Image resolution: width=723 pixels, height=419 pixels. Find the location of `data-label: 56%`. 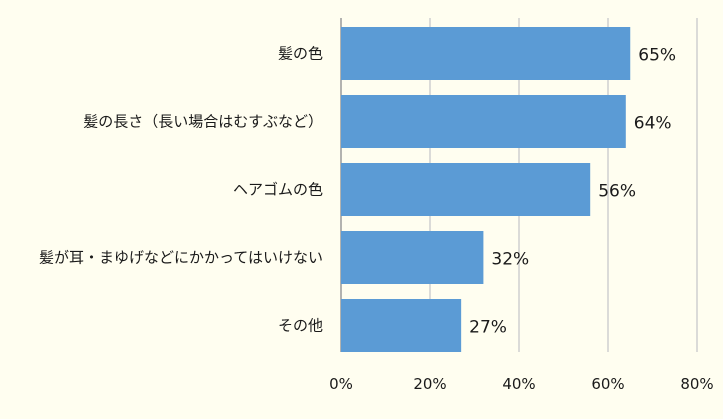

data-label: 56% is located at coordinates (617, 192).